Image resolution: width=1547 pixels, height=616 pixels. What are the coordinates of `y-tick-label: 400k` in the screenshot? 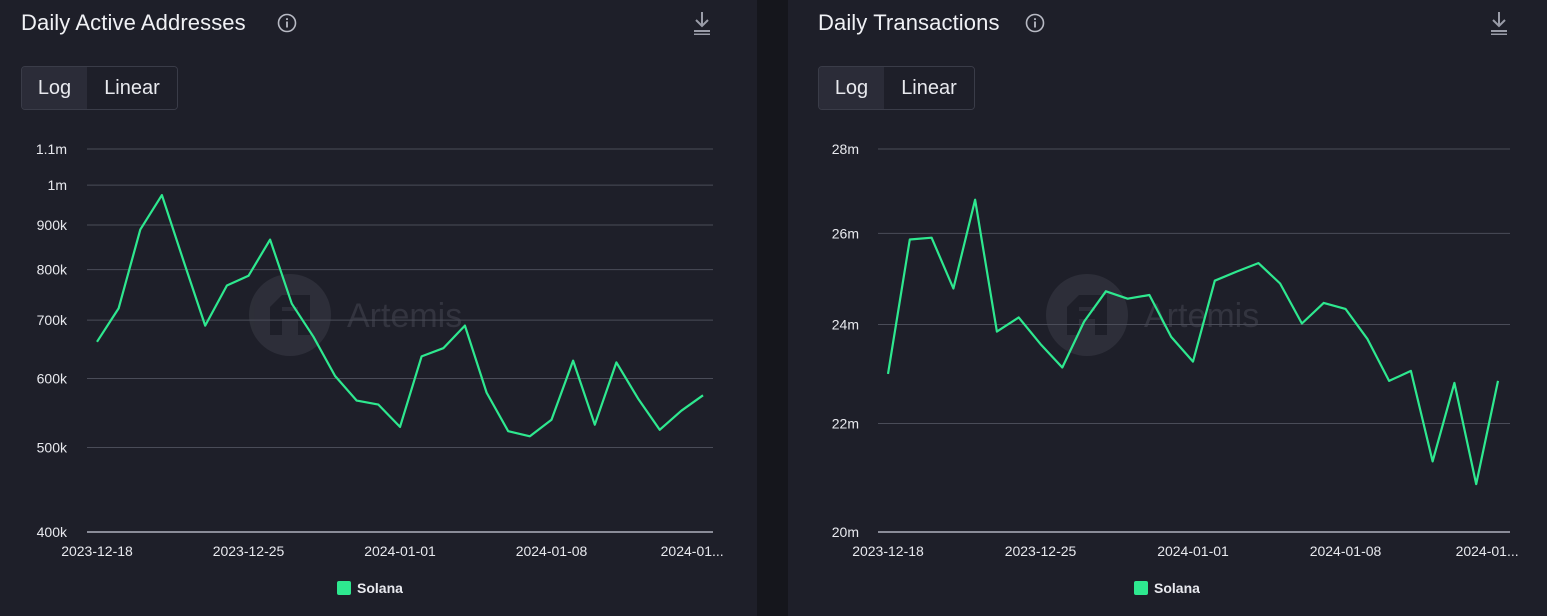 It's located at (52, 532).